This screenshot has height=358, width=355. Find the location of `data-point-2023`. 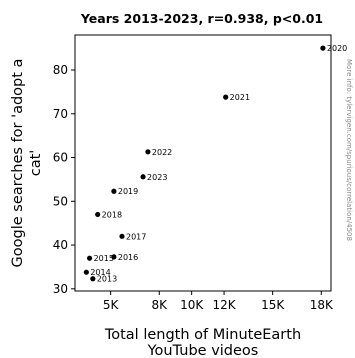

data-point-2023 is located at coordinates (143, 177).